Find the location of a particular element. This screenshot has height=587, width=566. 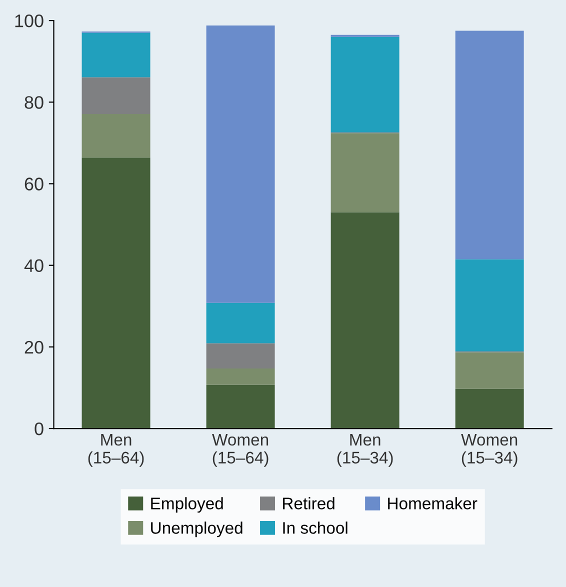

y-tick-label: 40 is located at coordinates (34, 265).